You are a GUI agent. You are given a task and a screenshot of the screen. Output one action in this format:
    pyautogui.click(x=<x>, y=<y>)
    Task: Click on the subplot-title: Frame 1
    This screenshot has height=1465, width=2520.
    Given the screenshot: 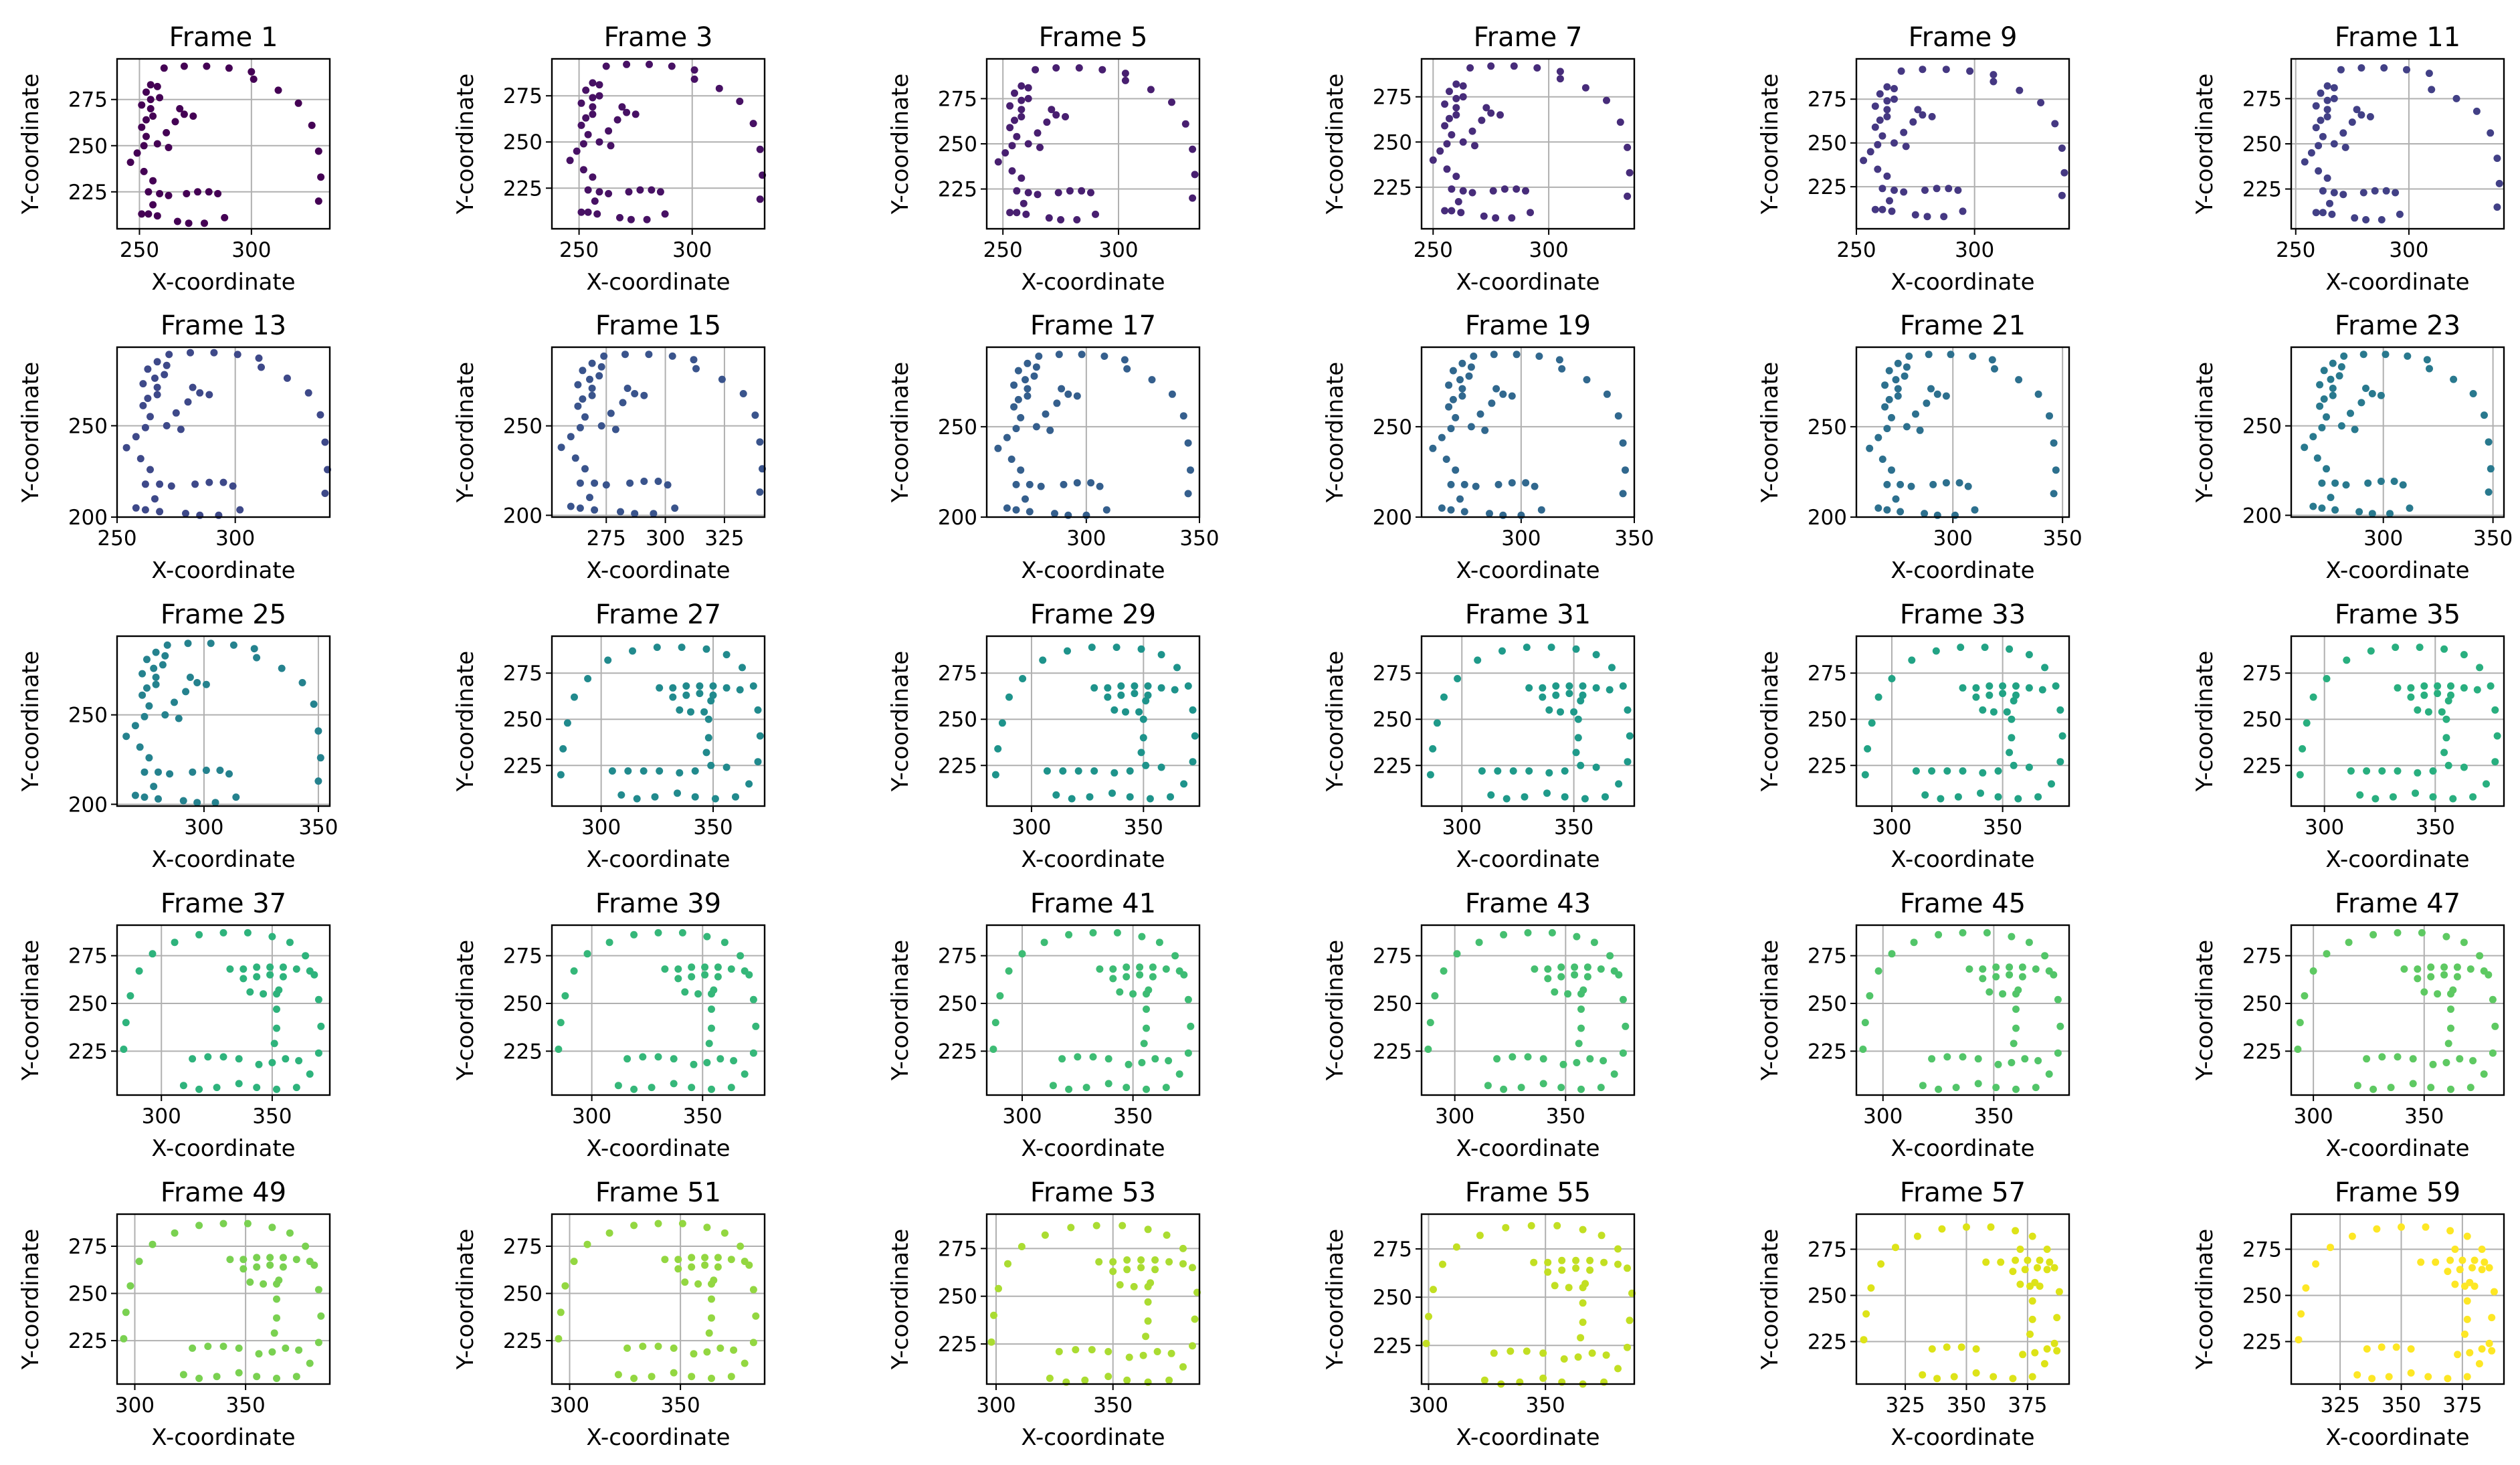 What is the action you would take?
    pyautogui.click(x=224, y=38)
    